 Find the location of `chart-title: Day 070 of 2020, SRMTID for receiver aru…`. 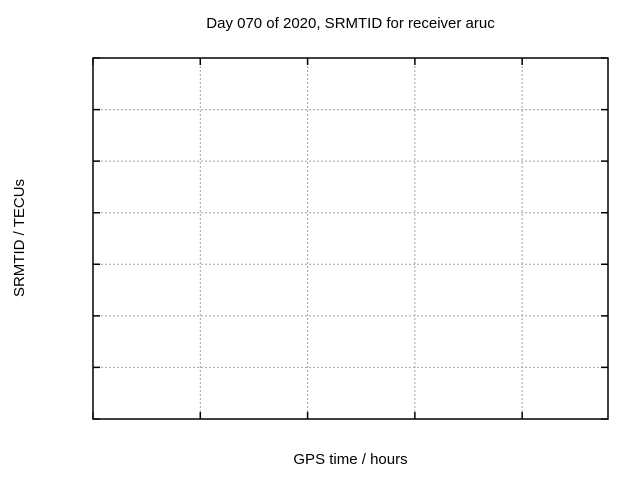

chart-title: Day 070 of 2020, SRMTID for receiver aru… is located at coordinates (350, 23).